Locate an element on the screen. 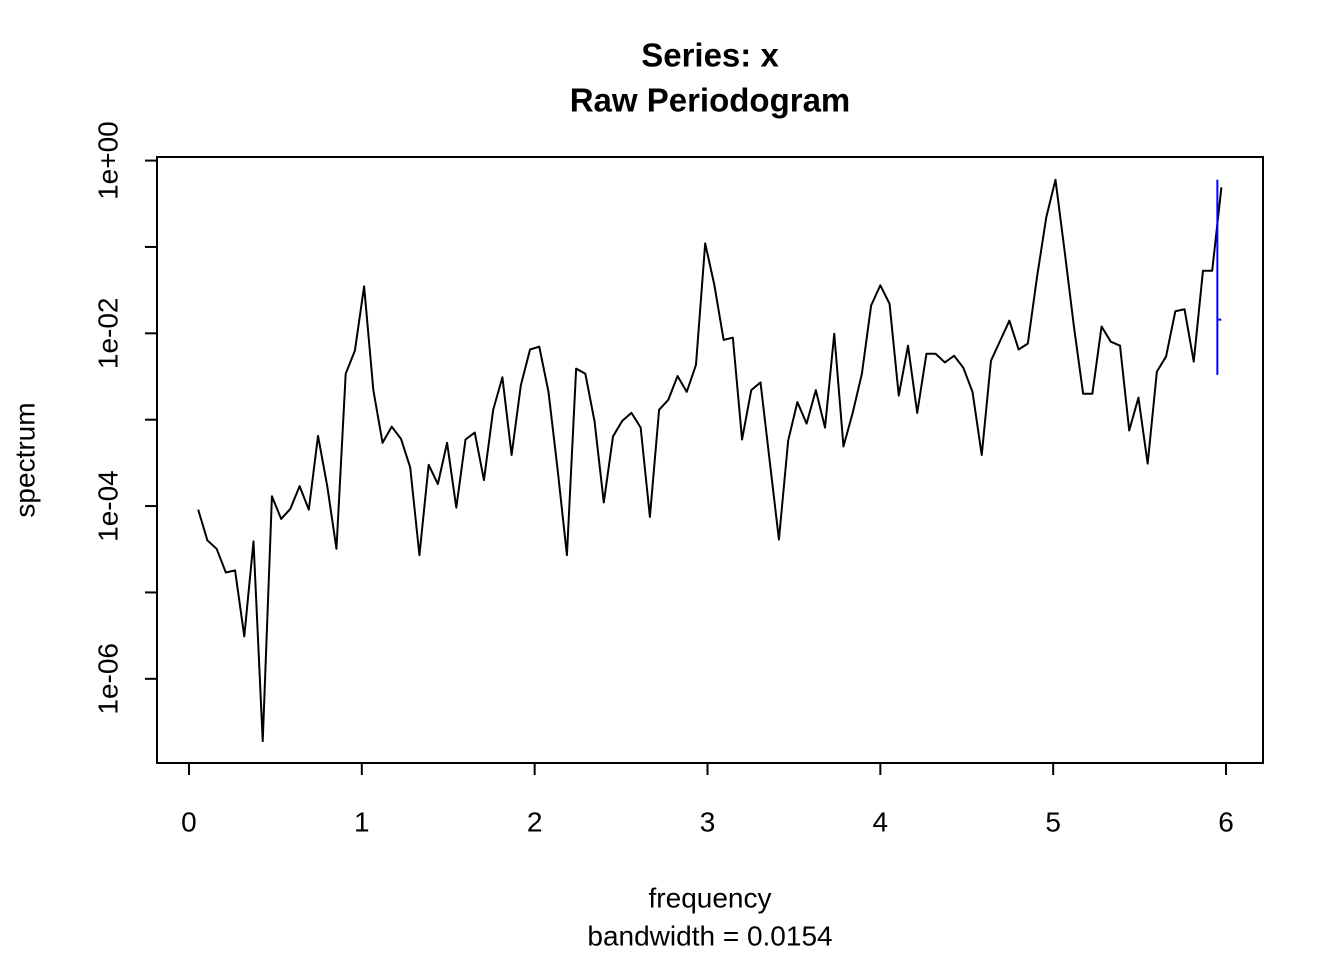 The height and width of the screenshot is (960, 1344). y-tick-label: 1e-06 is located at coordinates (107, 679).